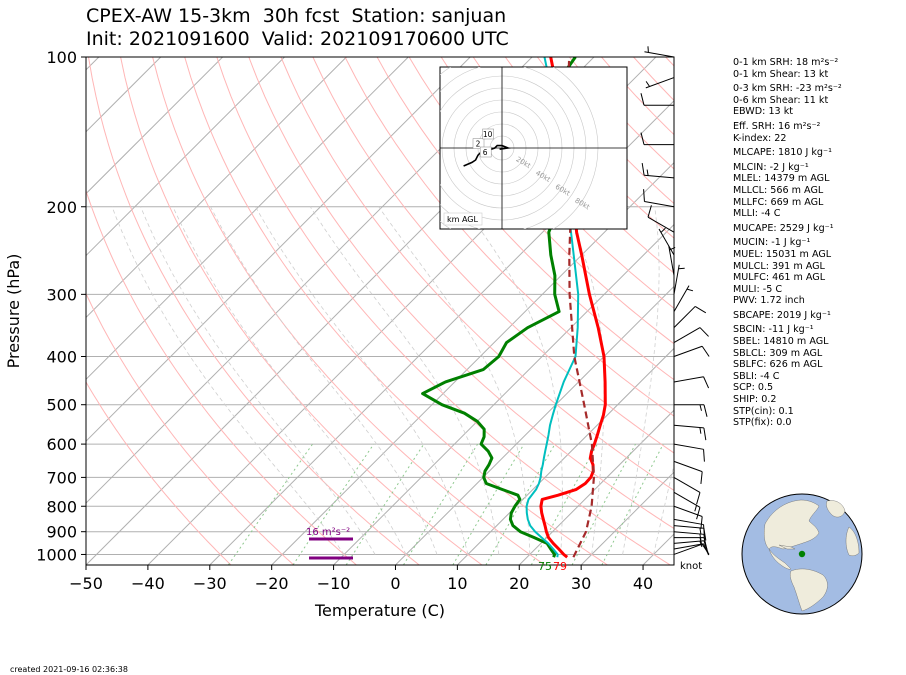  What do you see at coordinates (643, 583) in the screenshot?
I see `x-tick-label: 40` at bounding box center [643, 583].